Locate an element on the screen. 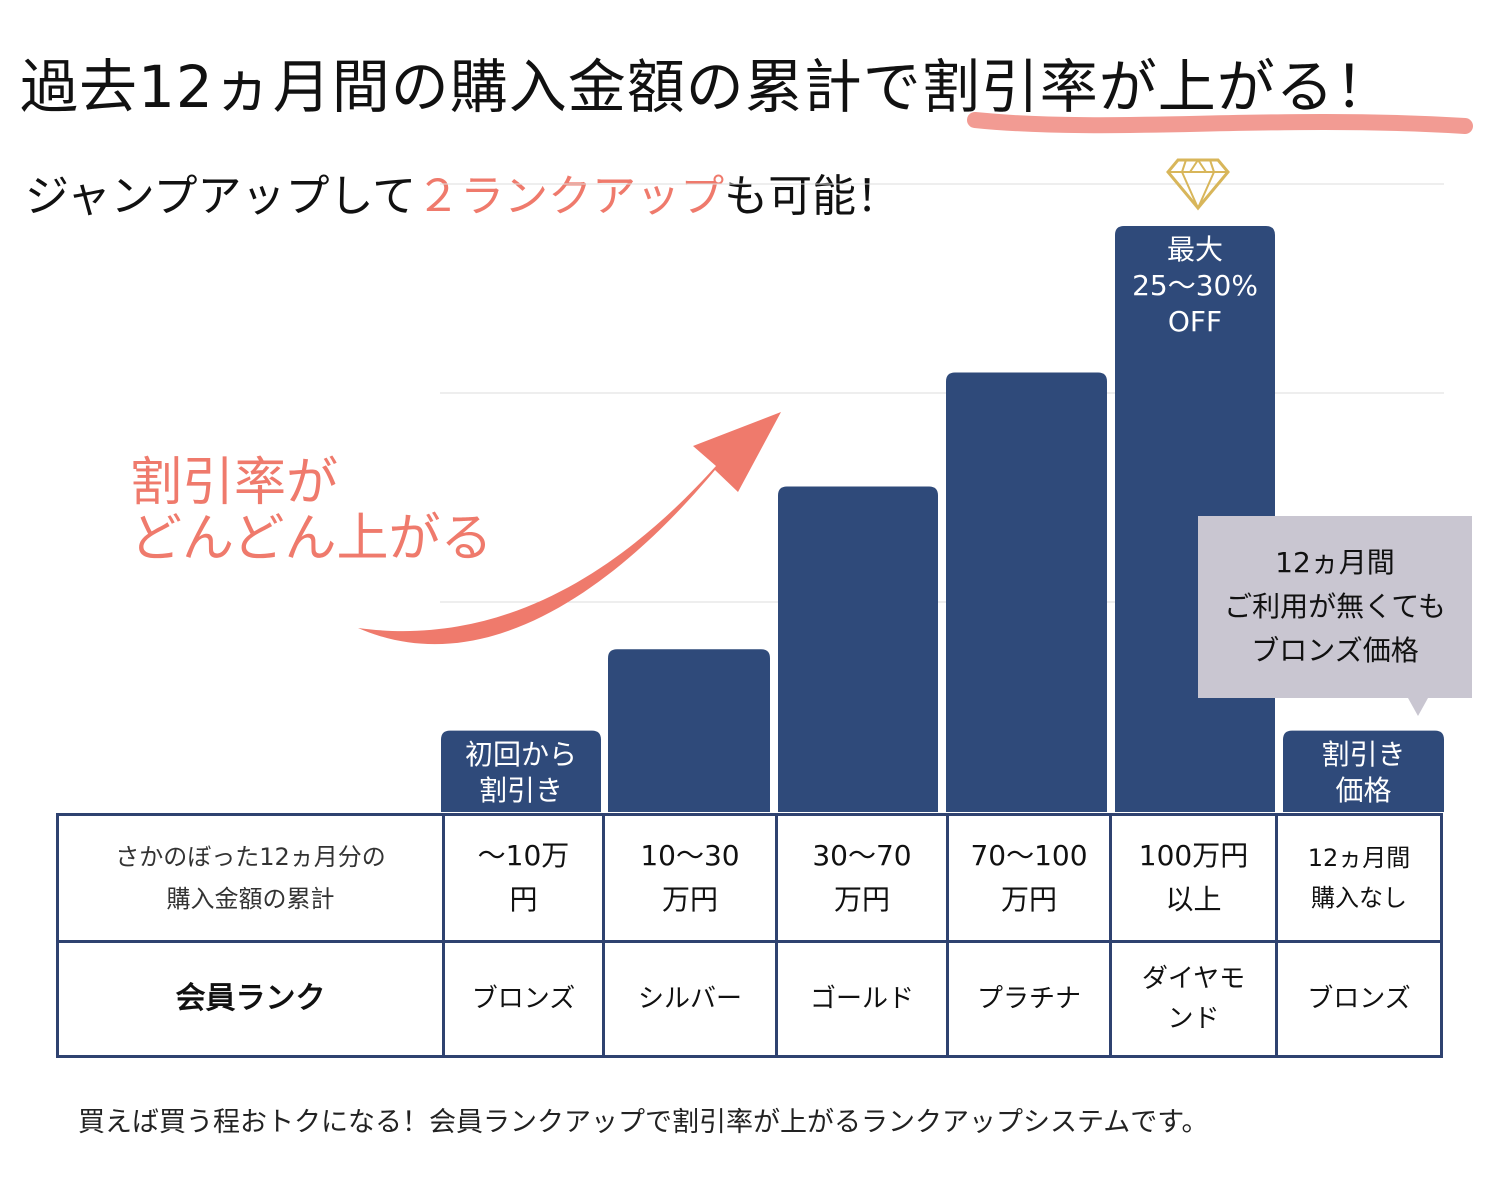  page-title: 過去12ヵ月間の購入金額の累計で割引率が上がる！ is located at coordinates (707, 87).